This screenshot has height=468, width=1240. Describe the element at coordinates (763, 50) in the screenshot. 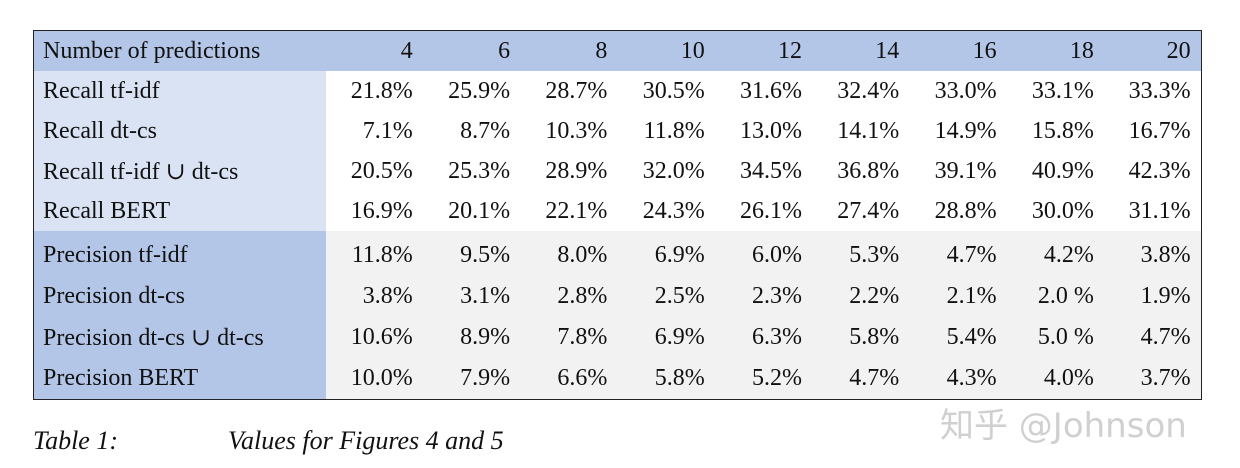

I see `cell: 12` at that location.